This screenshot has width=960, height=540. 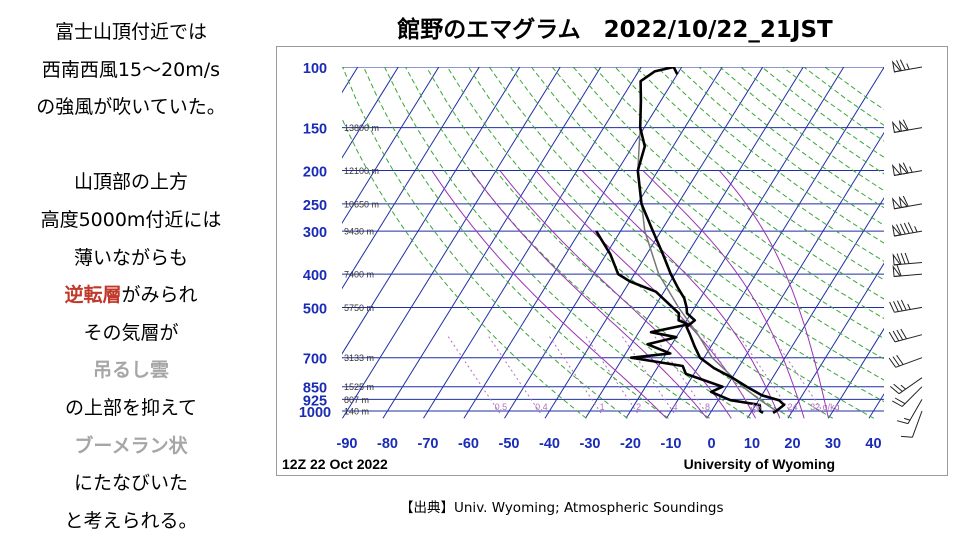 What do you see at coordinates (131, 69) in the screenshot?
I see `text-line: 西南西風15〜20m/s` at bounding box center [131, 69].